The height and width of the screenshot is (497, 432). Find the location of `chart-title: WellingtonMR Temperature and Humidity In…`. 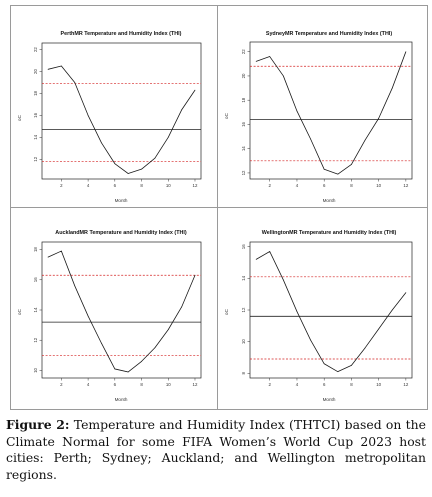

chart-title: WellingtonMR Temperature and Humidity In… is located at coordinates (329, 233).